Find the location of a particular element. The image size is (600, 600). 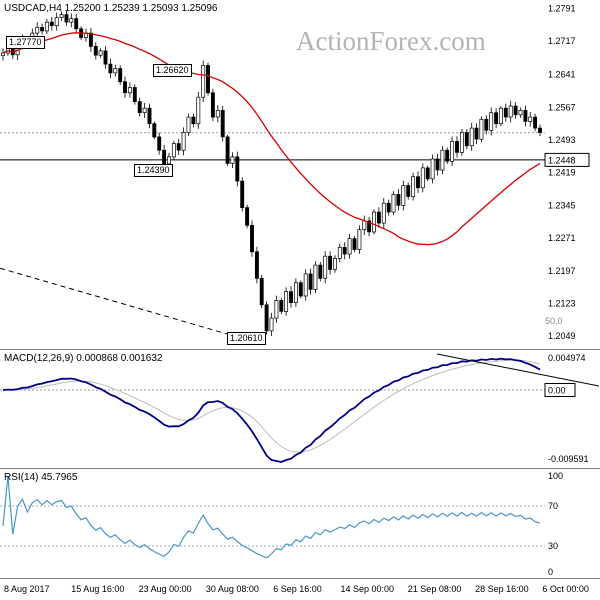

swing-high-label: 1.26620 is located at coordinates (172, 70).